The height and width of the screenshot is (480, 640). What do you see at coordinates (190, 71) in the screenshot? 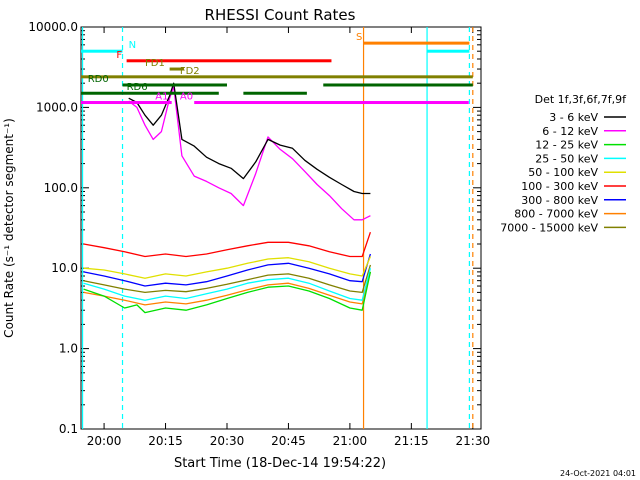
I see `flag-label: FD2` at bounding box center [190, 71].